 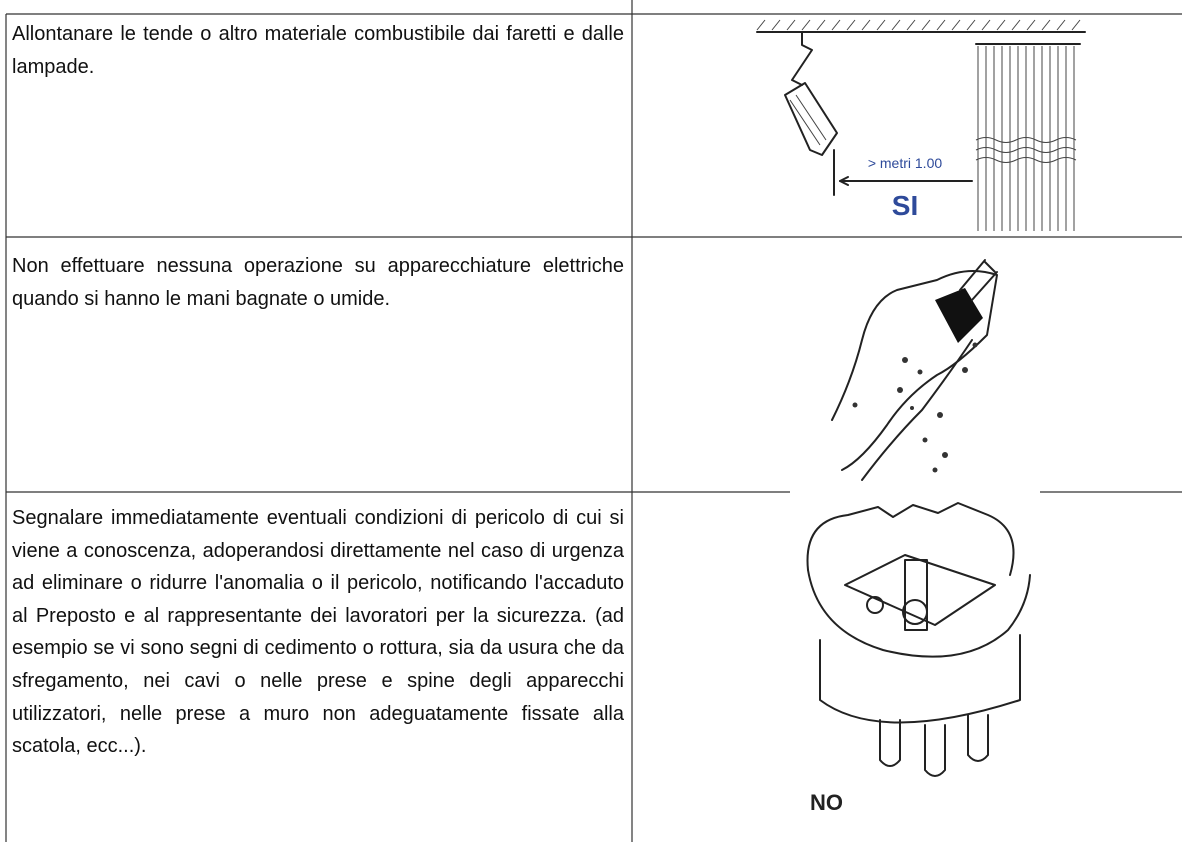 What do you see at coordinates (918, 658) in the screenshot?
I see `broken-plug-illustration: NO` at bounding box center [918, 658].